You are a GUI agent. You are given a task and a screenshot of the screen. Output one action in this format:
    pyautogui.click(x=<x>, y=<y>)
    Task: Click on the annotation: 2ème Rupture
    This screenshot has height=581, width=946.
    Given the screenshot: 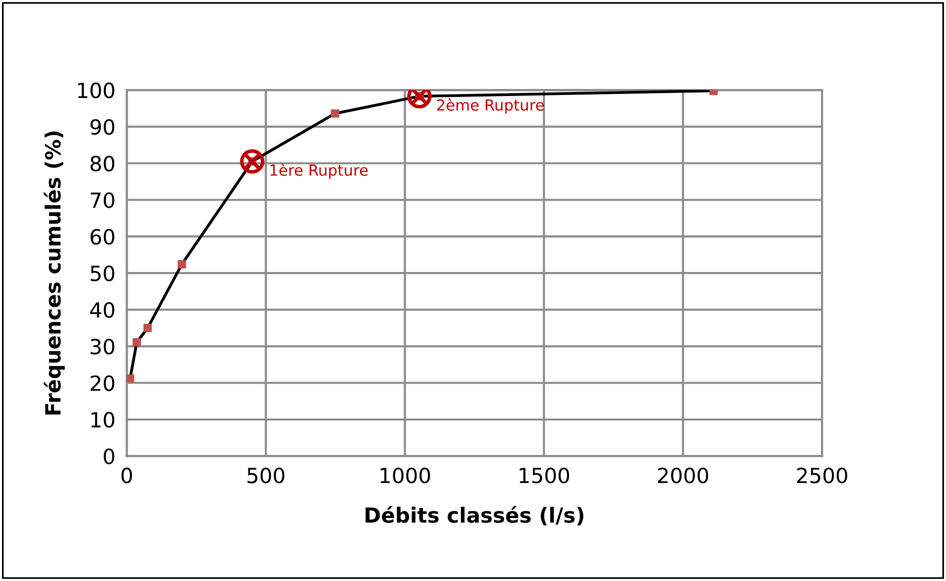 What is the action you would take?
    pyautogui.click(x=490, y=106)
    